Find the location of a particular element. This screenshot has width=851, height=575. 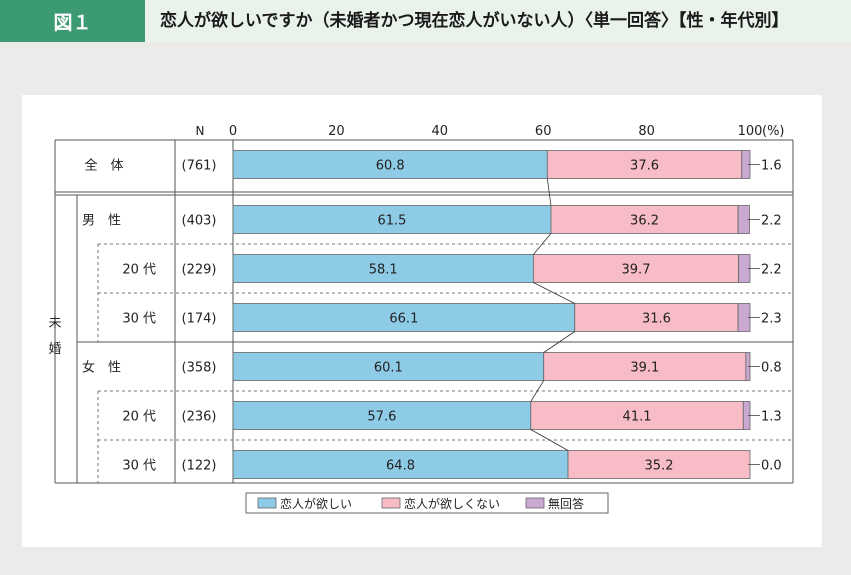

data-label-want: 57.6 is located at coordinates (381, 417).